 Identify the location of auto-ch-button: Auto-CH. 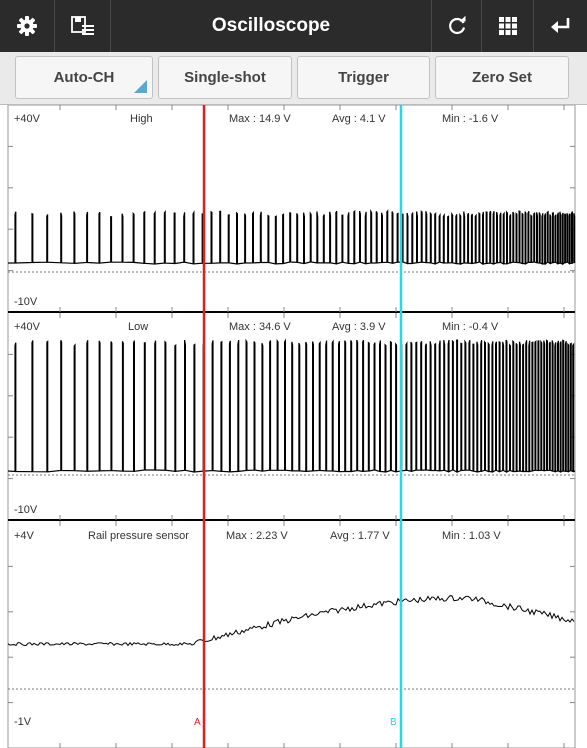
(84, 77).